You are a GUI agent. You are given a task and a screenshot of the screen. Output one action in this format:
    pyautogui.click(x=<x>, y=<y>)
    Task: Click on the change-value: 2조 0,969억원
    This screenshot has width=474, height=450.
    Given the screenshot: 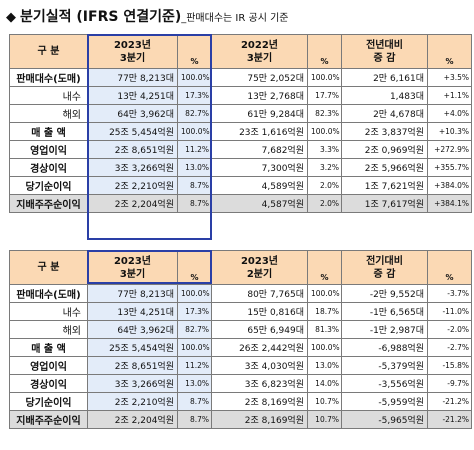 What is the action you would take?
    pyautogui.click(x=384, y=149)
    